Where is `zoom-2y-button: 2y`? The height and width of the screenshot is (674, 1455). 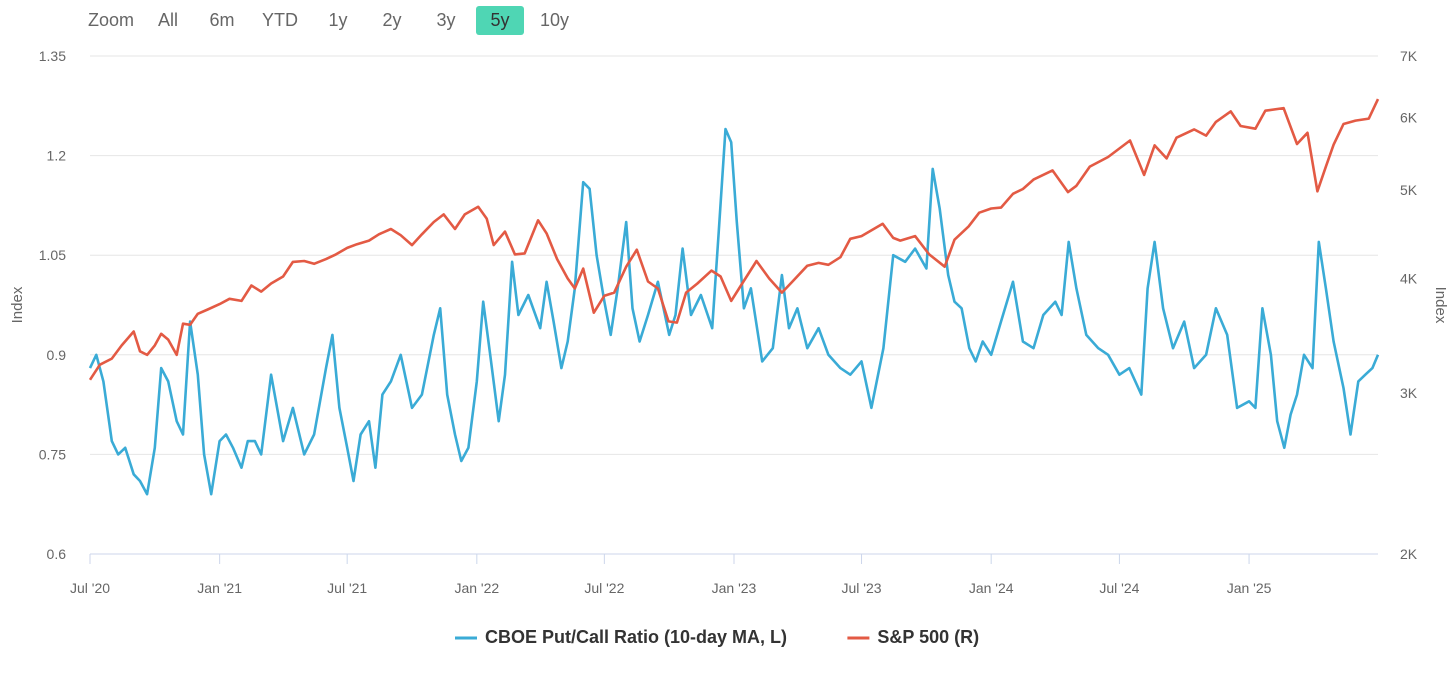 zoom-2y-button: 2y is located at coordinates (392, 19).